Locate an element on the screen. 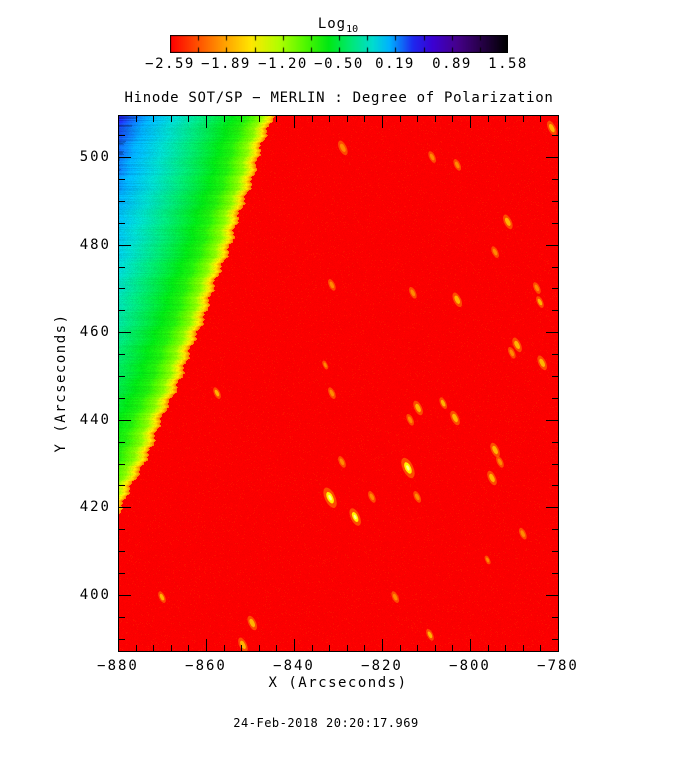 The width and height of the screenshot is (678, 768). y-axis-title: Y (Arcseconds) is located at coordinates (61, 383).